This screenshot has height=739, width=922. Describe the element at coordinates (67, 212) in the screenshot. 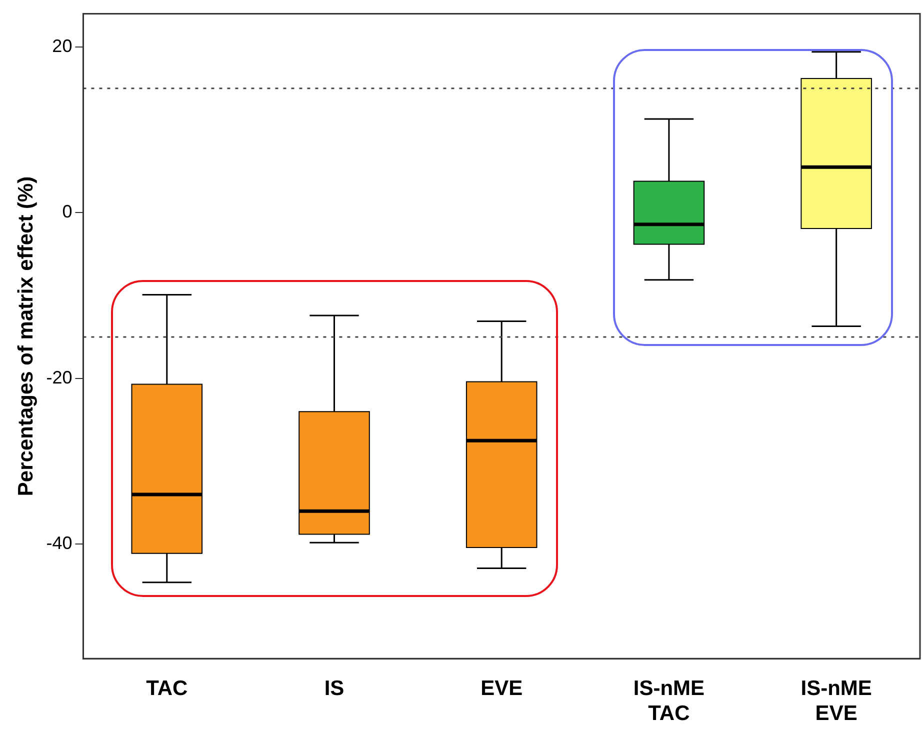

I see `y-tick-label: 0` at that location.